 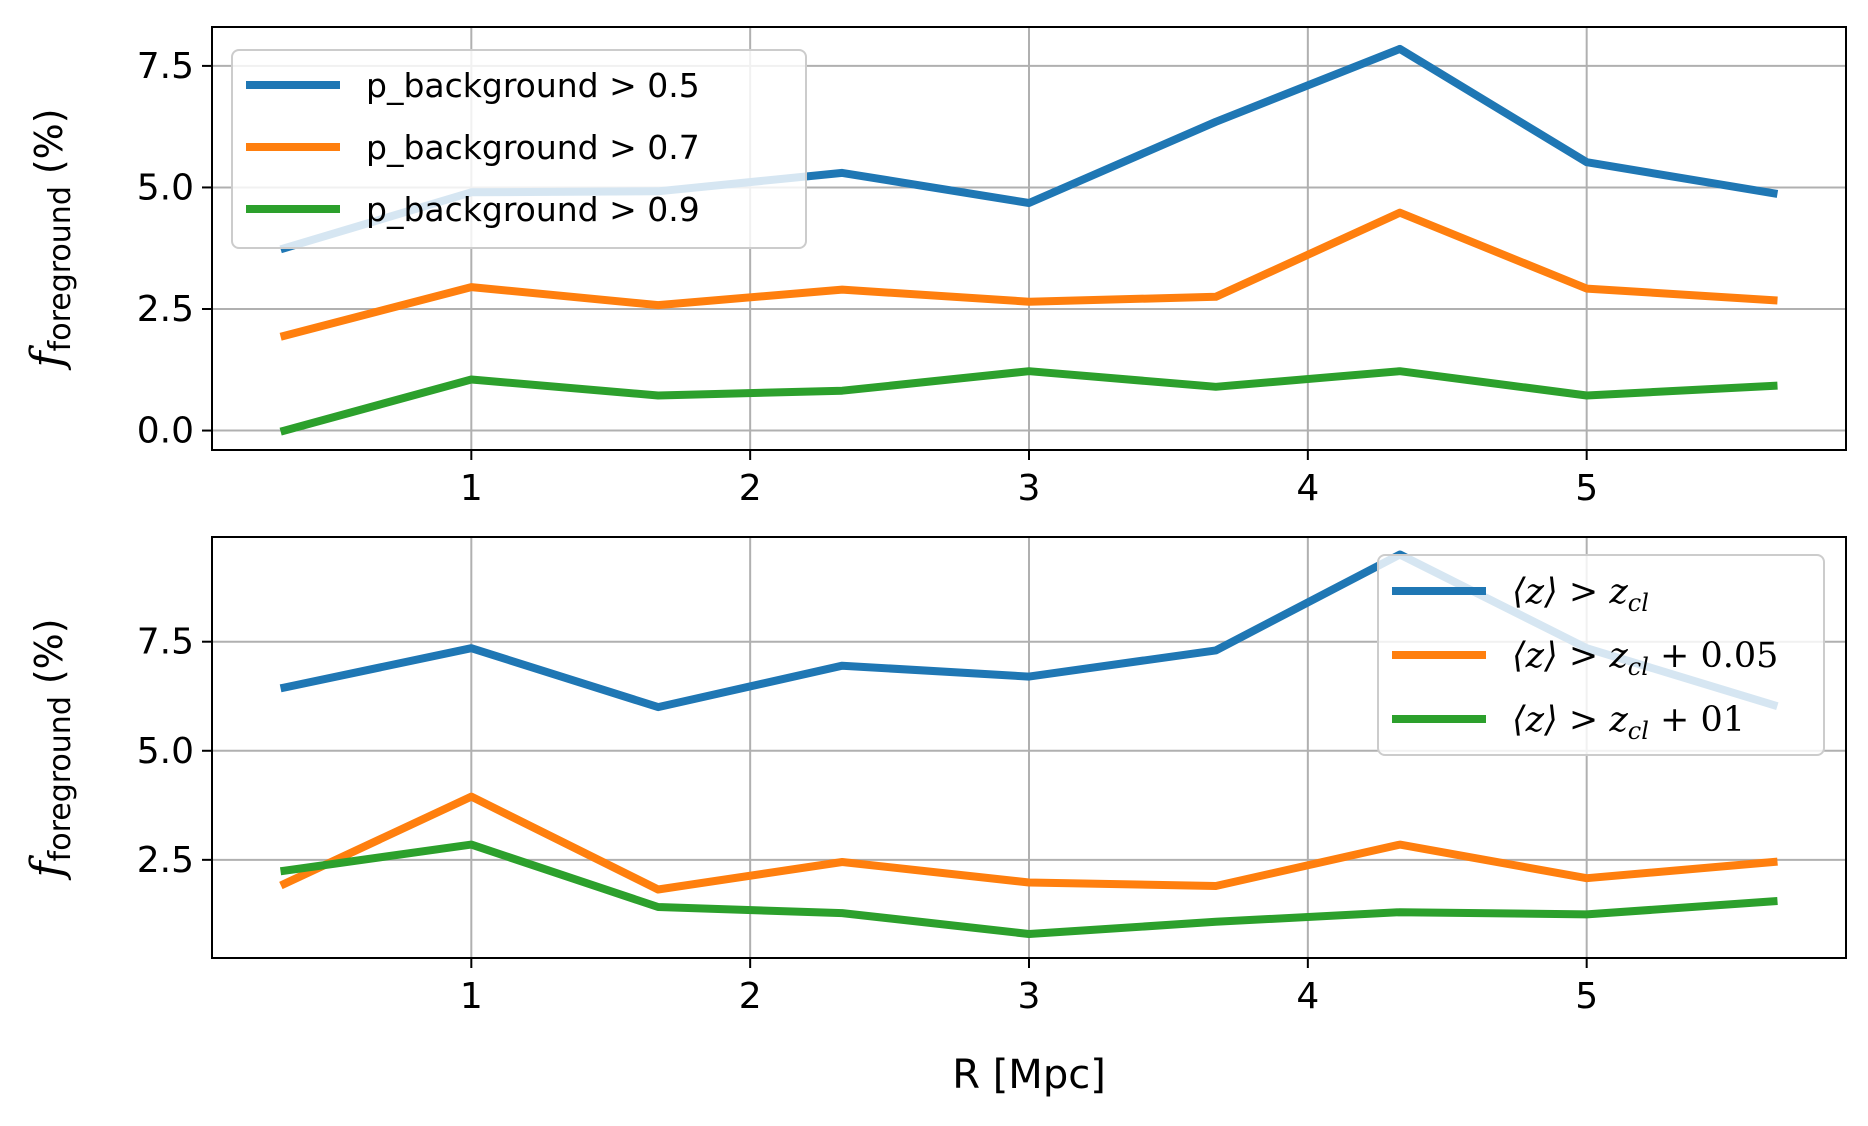 I want to click on legend-label: ⟨z⟩ > zcl + 01, so click(x=1628, y=722).